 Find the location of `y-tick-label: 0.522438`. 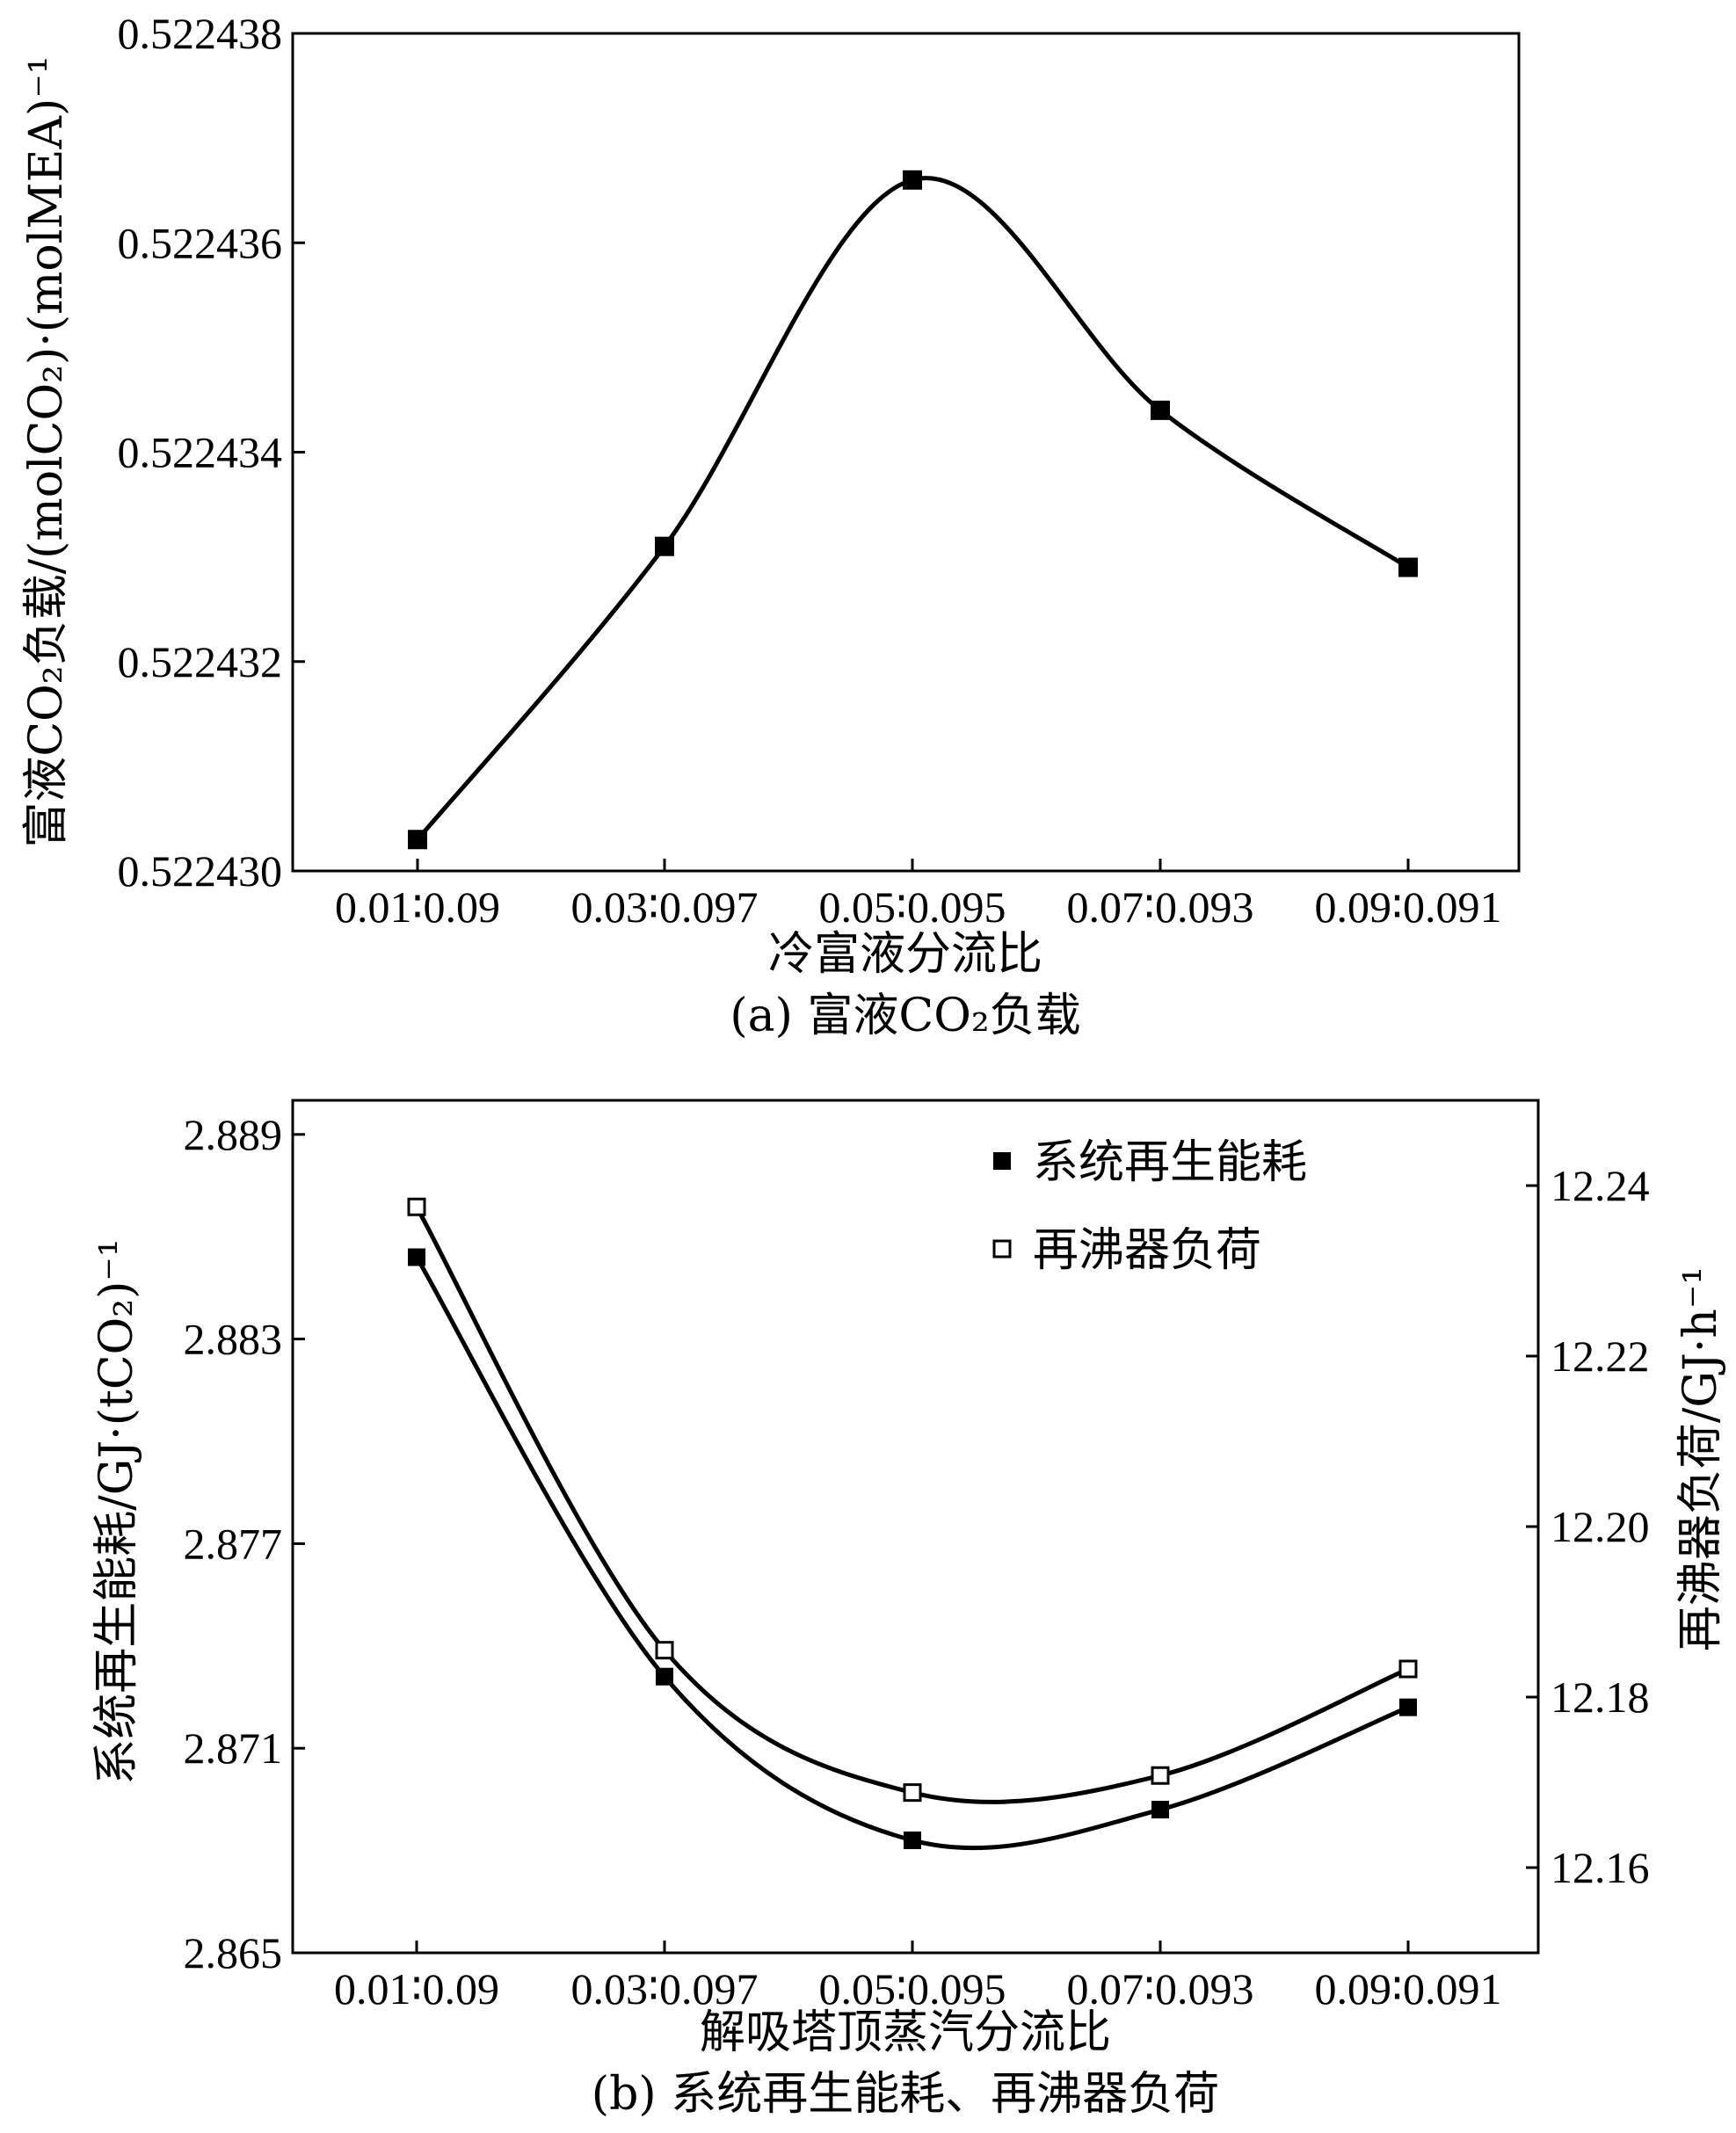

y-tick-label: 0.522438 is located at coordinates (201, 33).